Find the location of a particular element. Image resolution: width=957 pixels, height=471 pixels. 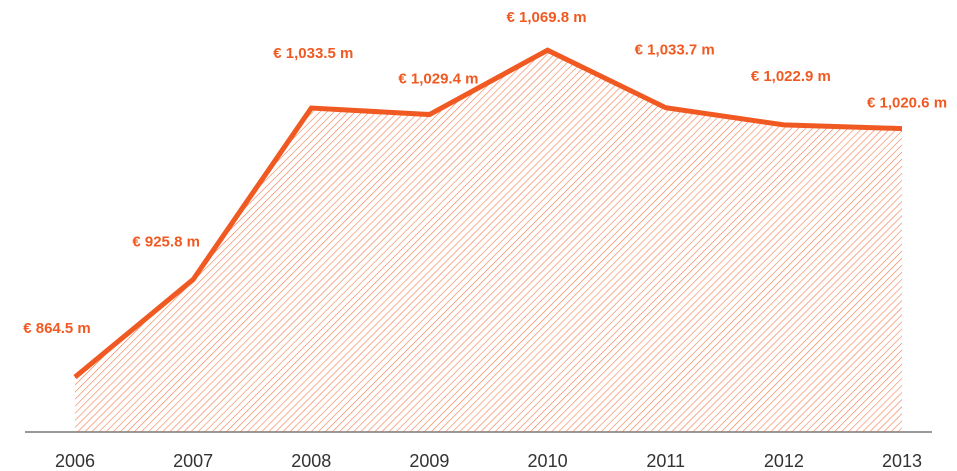

value-label: € 1,029.4 m is located at coordinates (438, 79).